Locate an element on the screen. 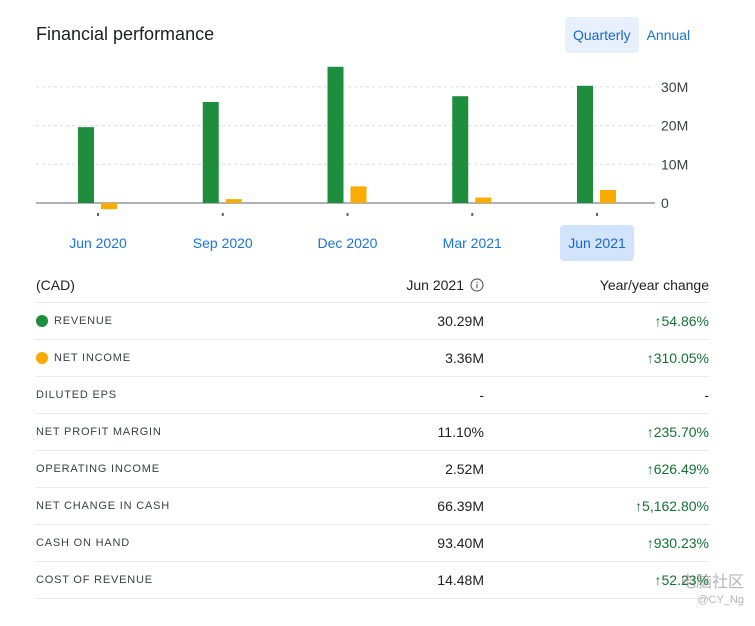  metric-label: NET CHANGE IN CASH is located at coordinates (103, 506).